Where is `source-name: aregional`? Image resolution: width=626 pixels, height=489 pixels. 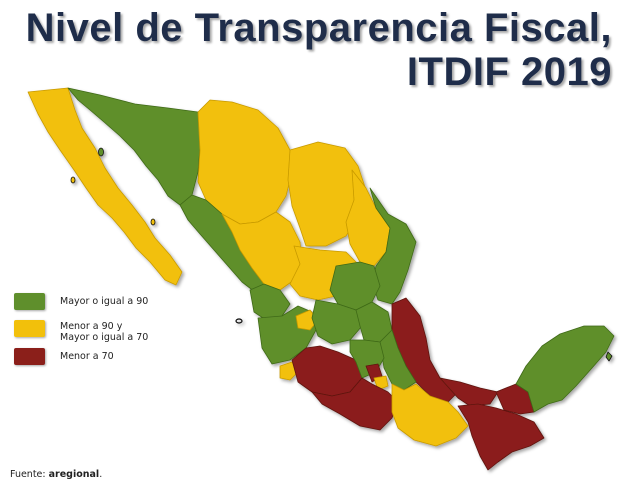 source-name: aregional is located at coordinates (74, 474).